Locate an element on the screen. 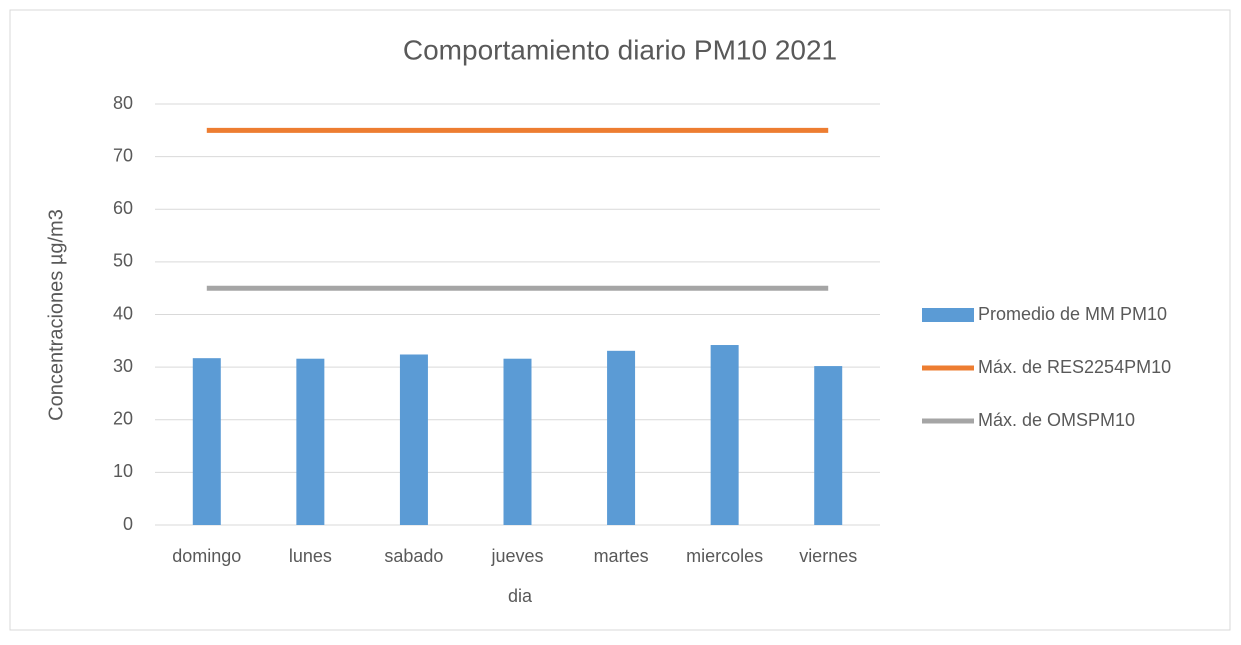 This screenshot has width=1241, height=645. y-tick-label: 80 is located at coordinates (123, 103).